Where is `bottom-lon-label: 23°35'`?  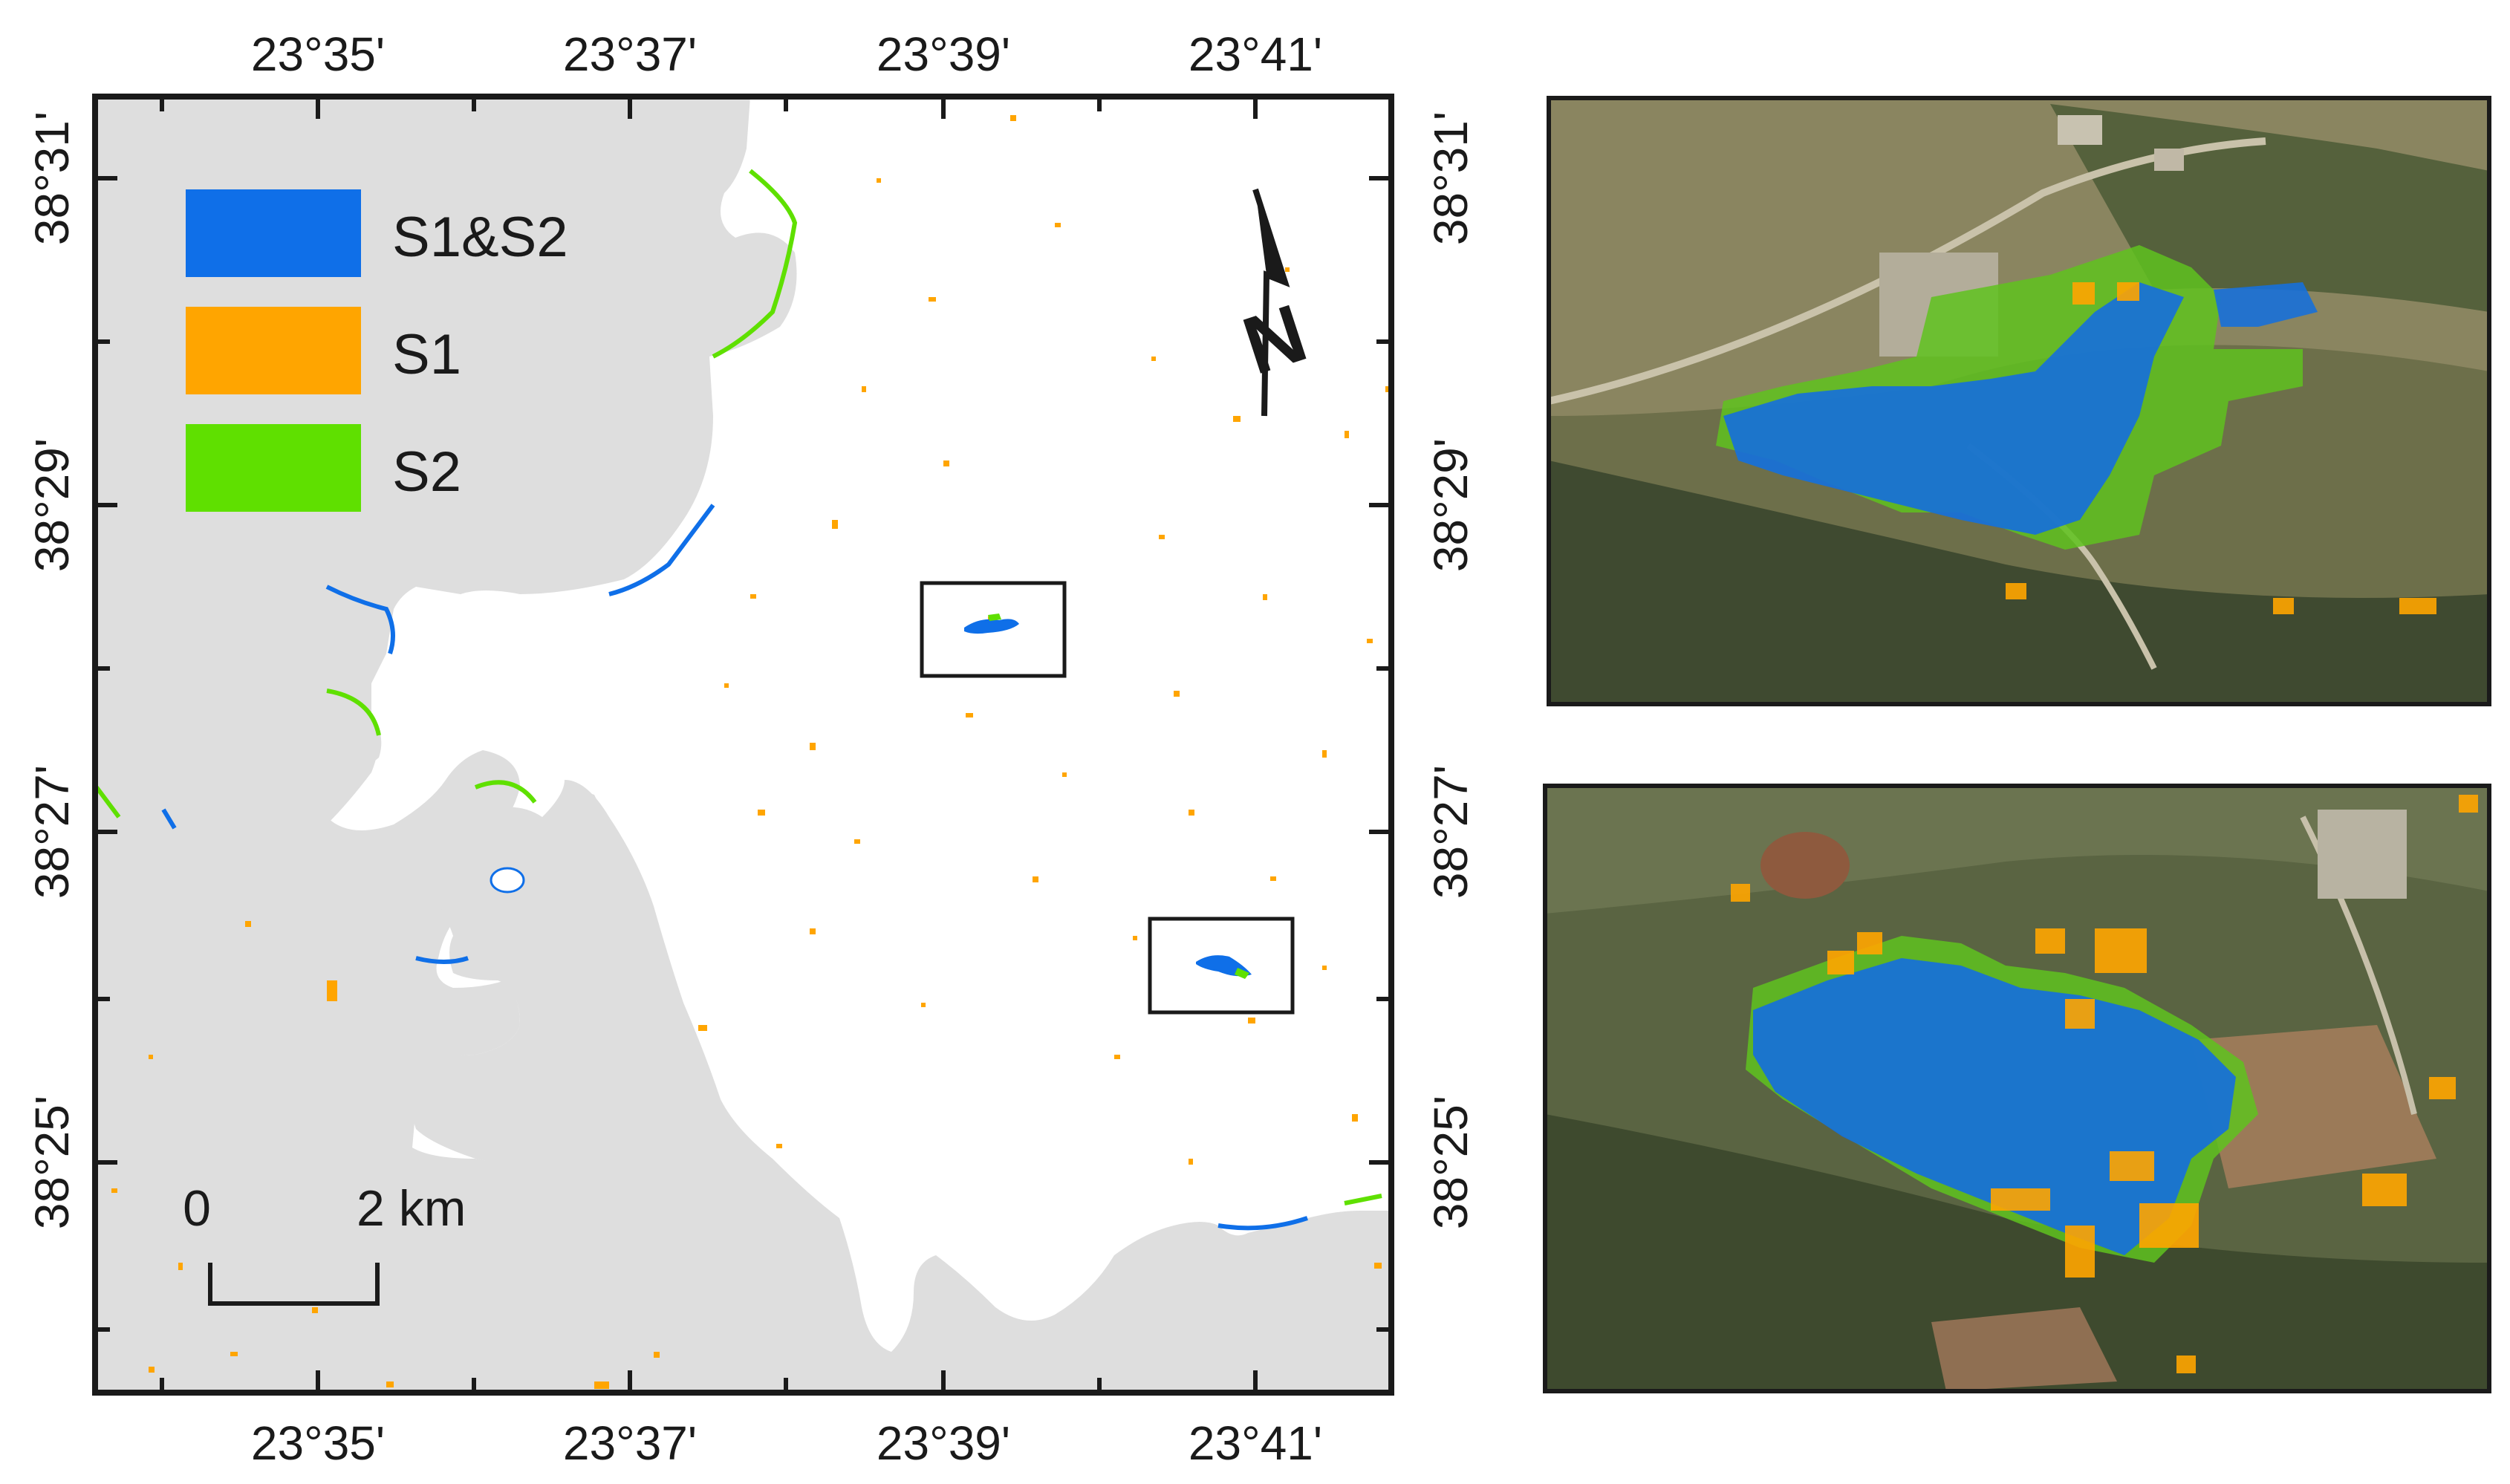 bottom-lon-label: 23°35' is located at coordinates (318, 1443).